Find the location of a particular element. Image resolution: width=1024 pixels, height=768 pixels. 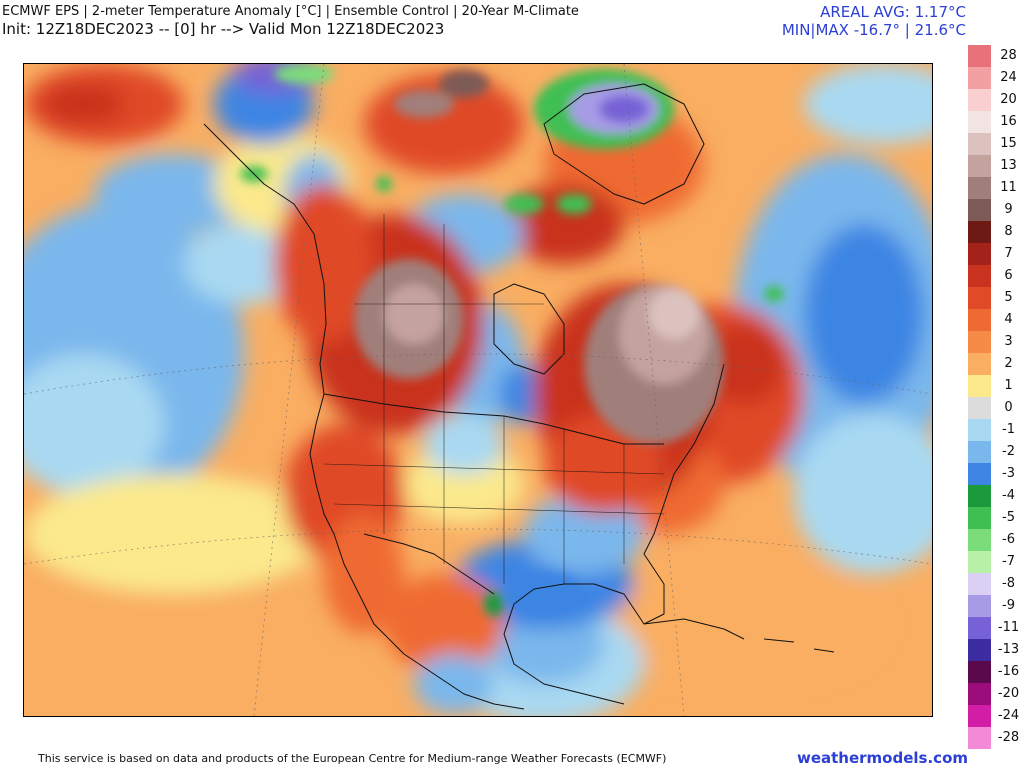

legend-label: -4 is located at coordinates (1008, 495).